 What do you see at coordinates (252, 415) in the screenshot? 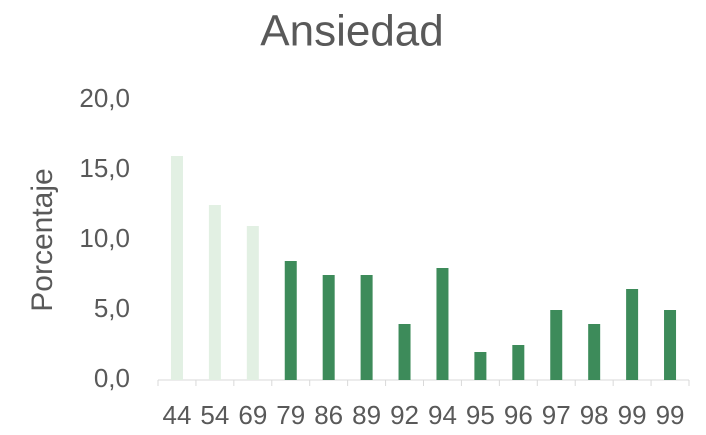
I see `x-tick-label: 69` at bounding box center [252, 415].